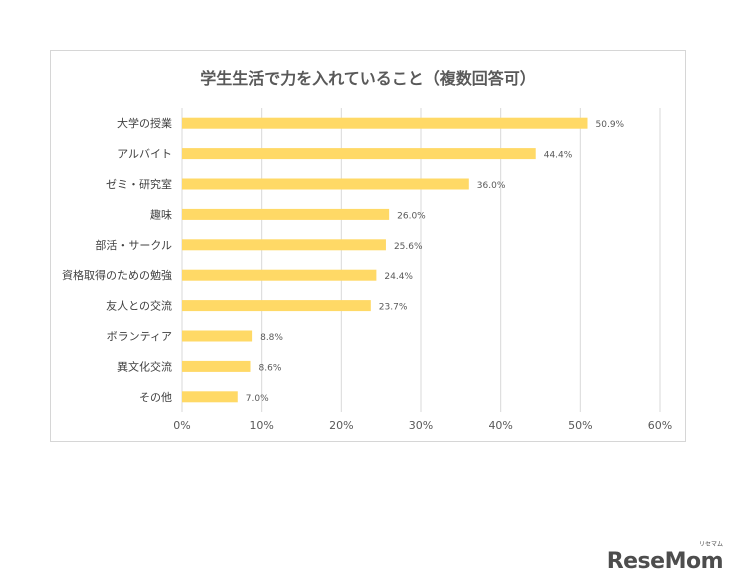 The width and height of the screenshot is (737, 584). I want to click on x-tick-label: 20%, so click(341, 425).